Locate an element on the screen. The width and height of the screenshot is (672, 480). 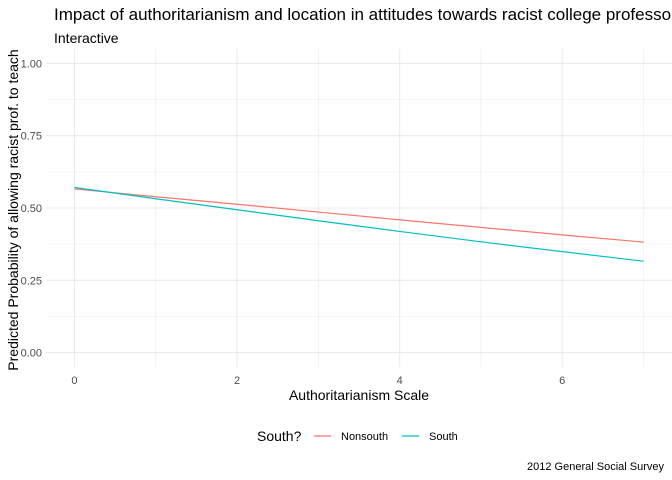
y-tick-label: 0.00 is located at coordinates (31, 354).